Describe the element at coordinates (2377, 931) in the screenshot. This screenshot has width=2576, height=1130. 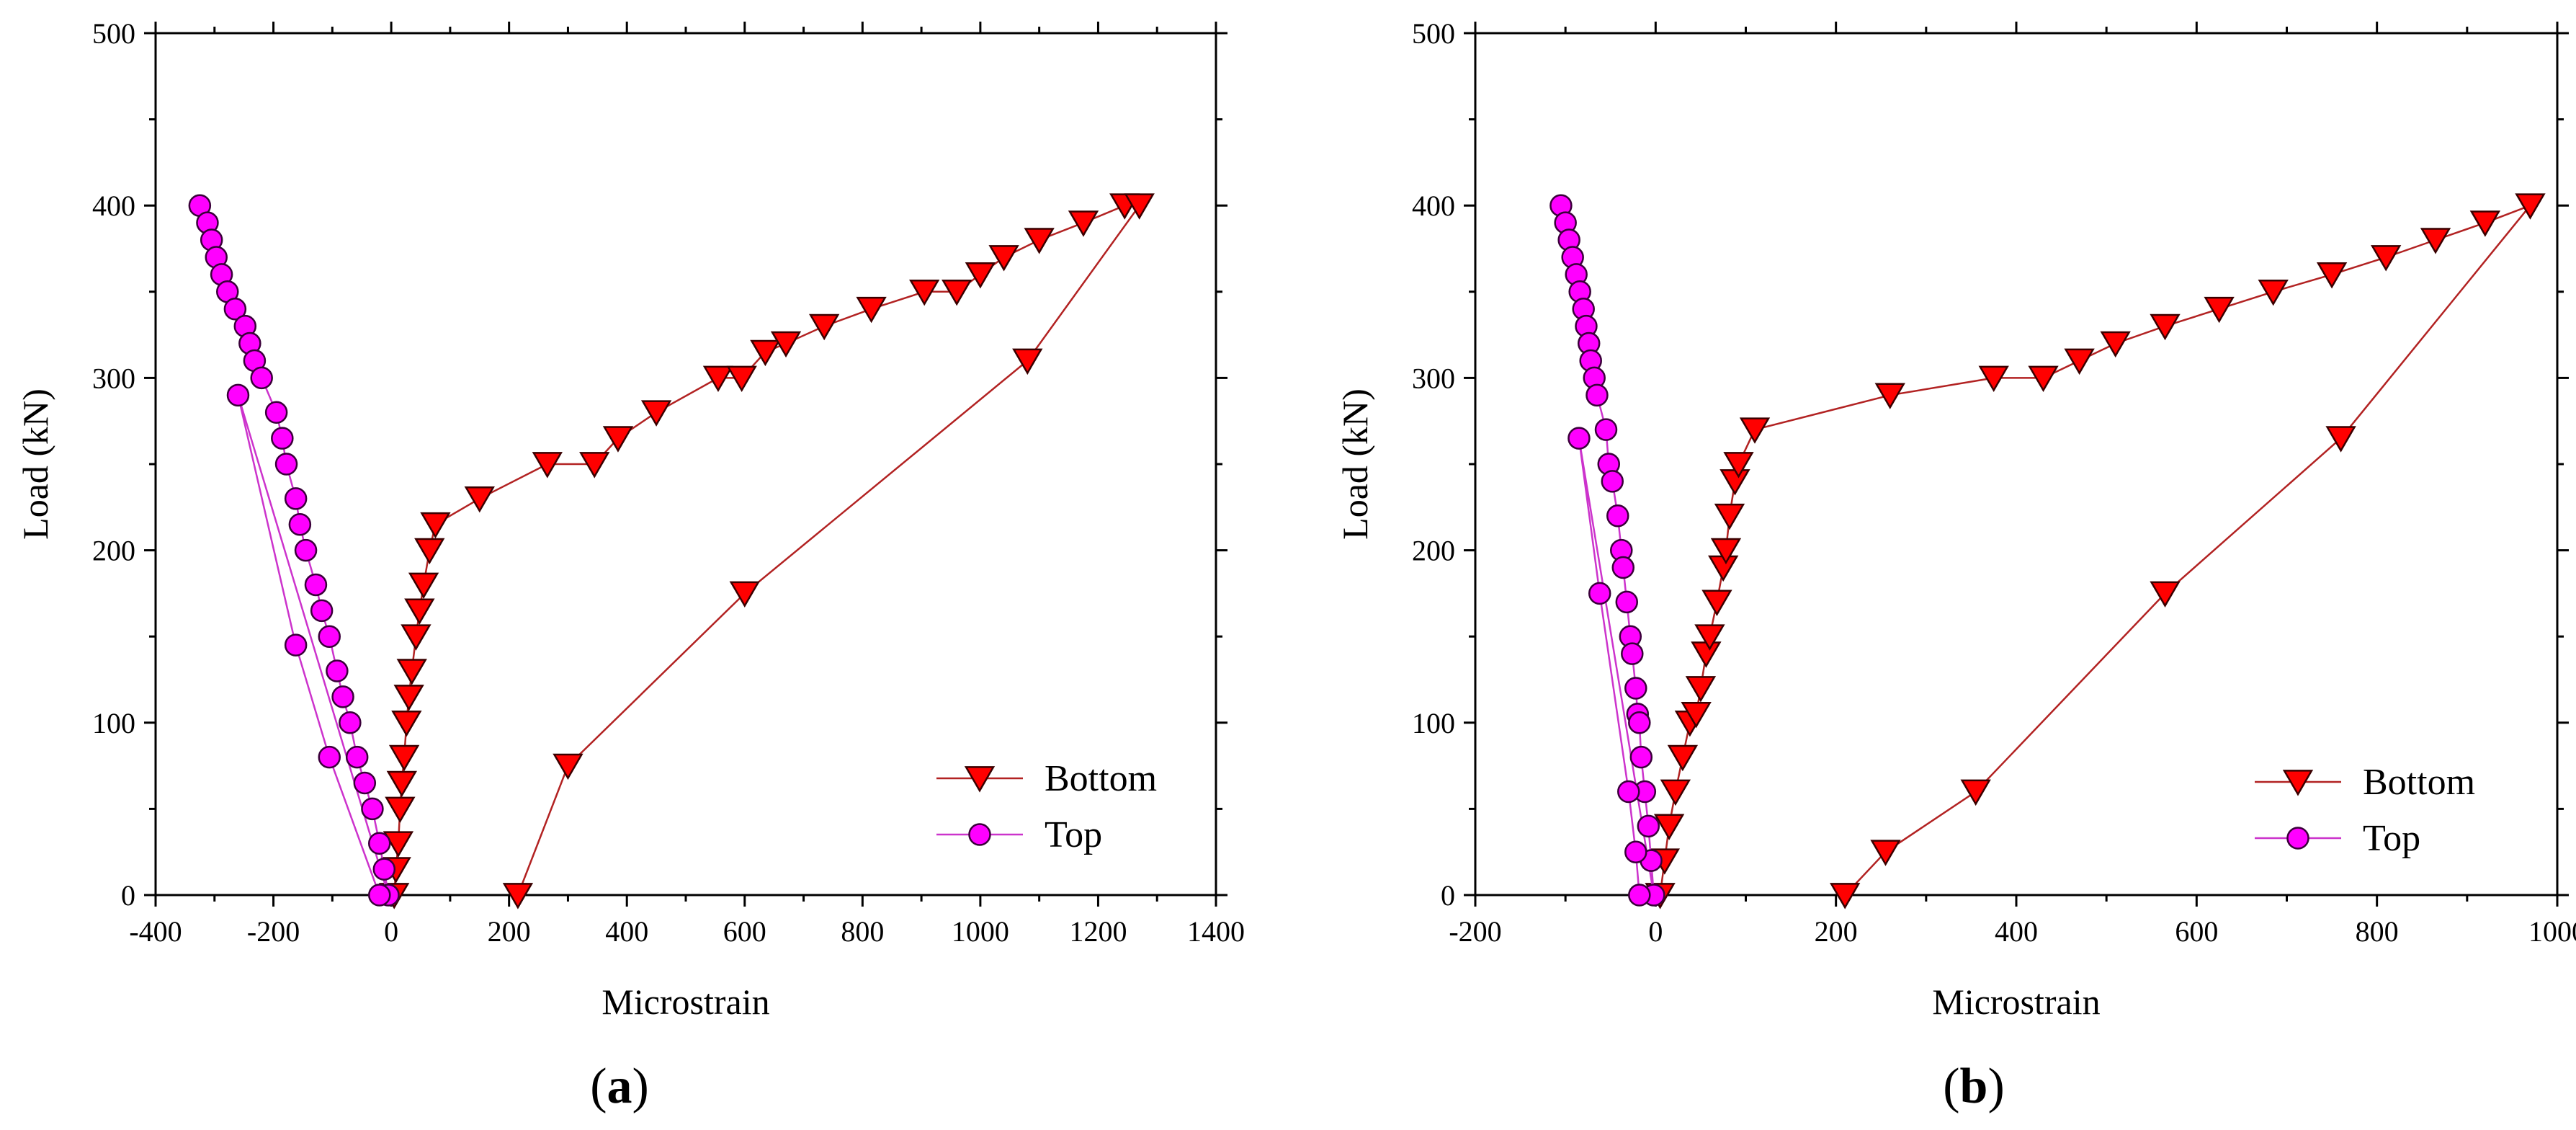
I see `x-tick-label: 800` at that location.